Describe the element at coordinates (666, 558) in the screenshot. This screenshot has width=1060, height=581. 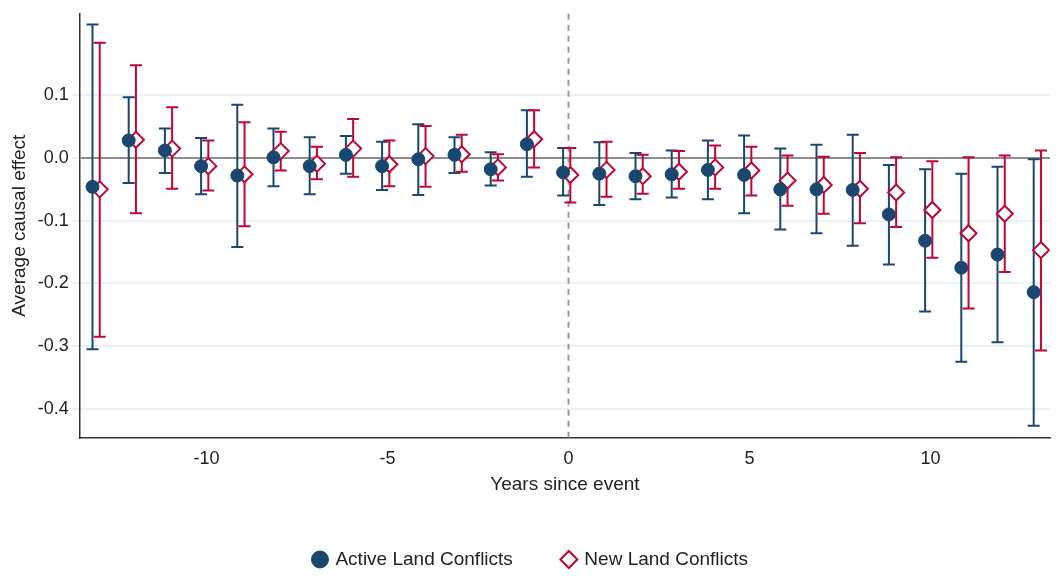
I see `legend-label: New Land Conflicts` at that location.